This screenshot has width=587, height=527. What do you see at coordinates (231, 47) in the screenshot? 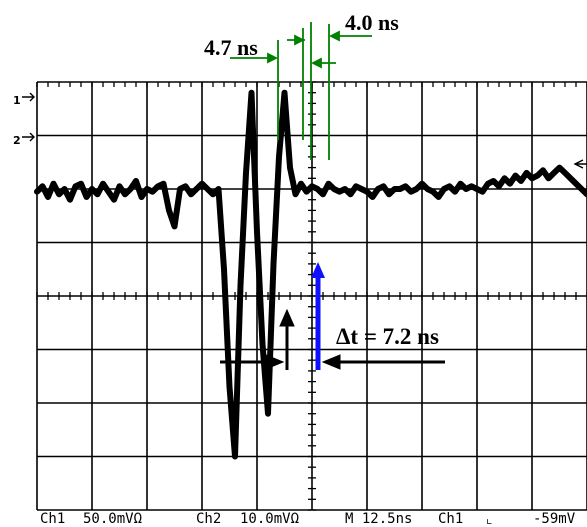
I see `left-width-label: 4.7 ns` at bounding box center [231, 47].